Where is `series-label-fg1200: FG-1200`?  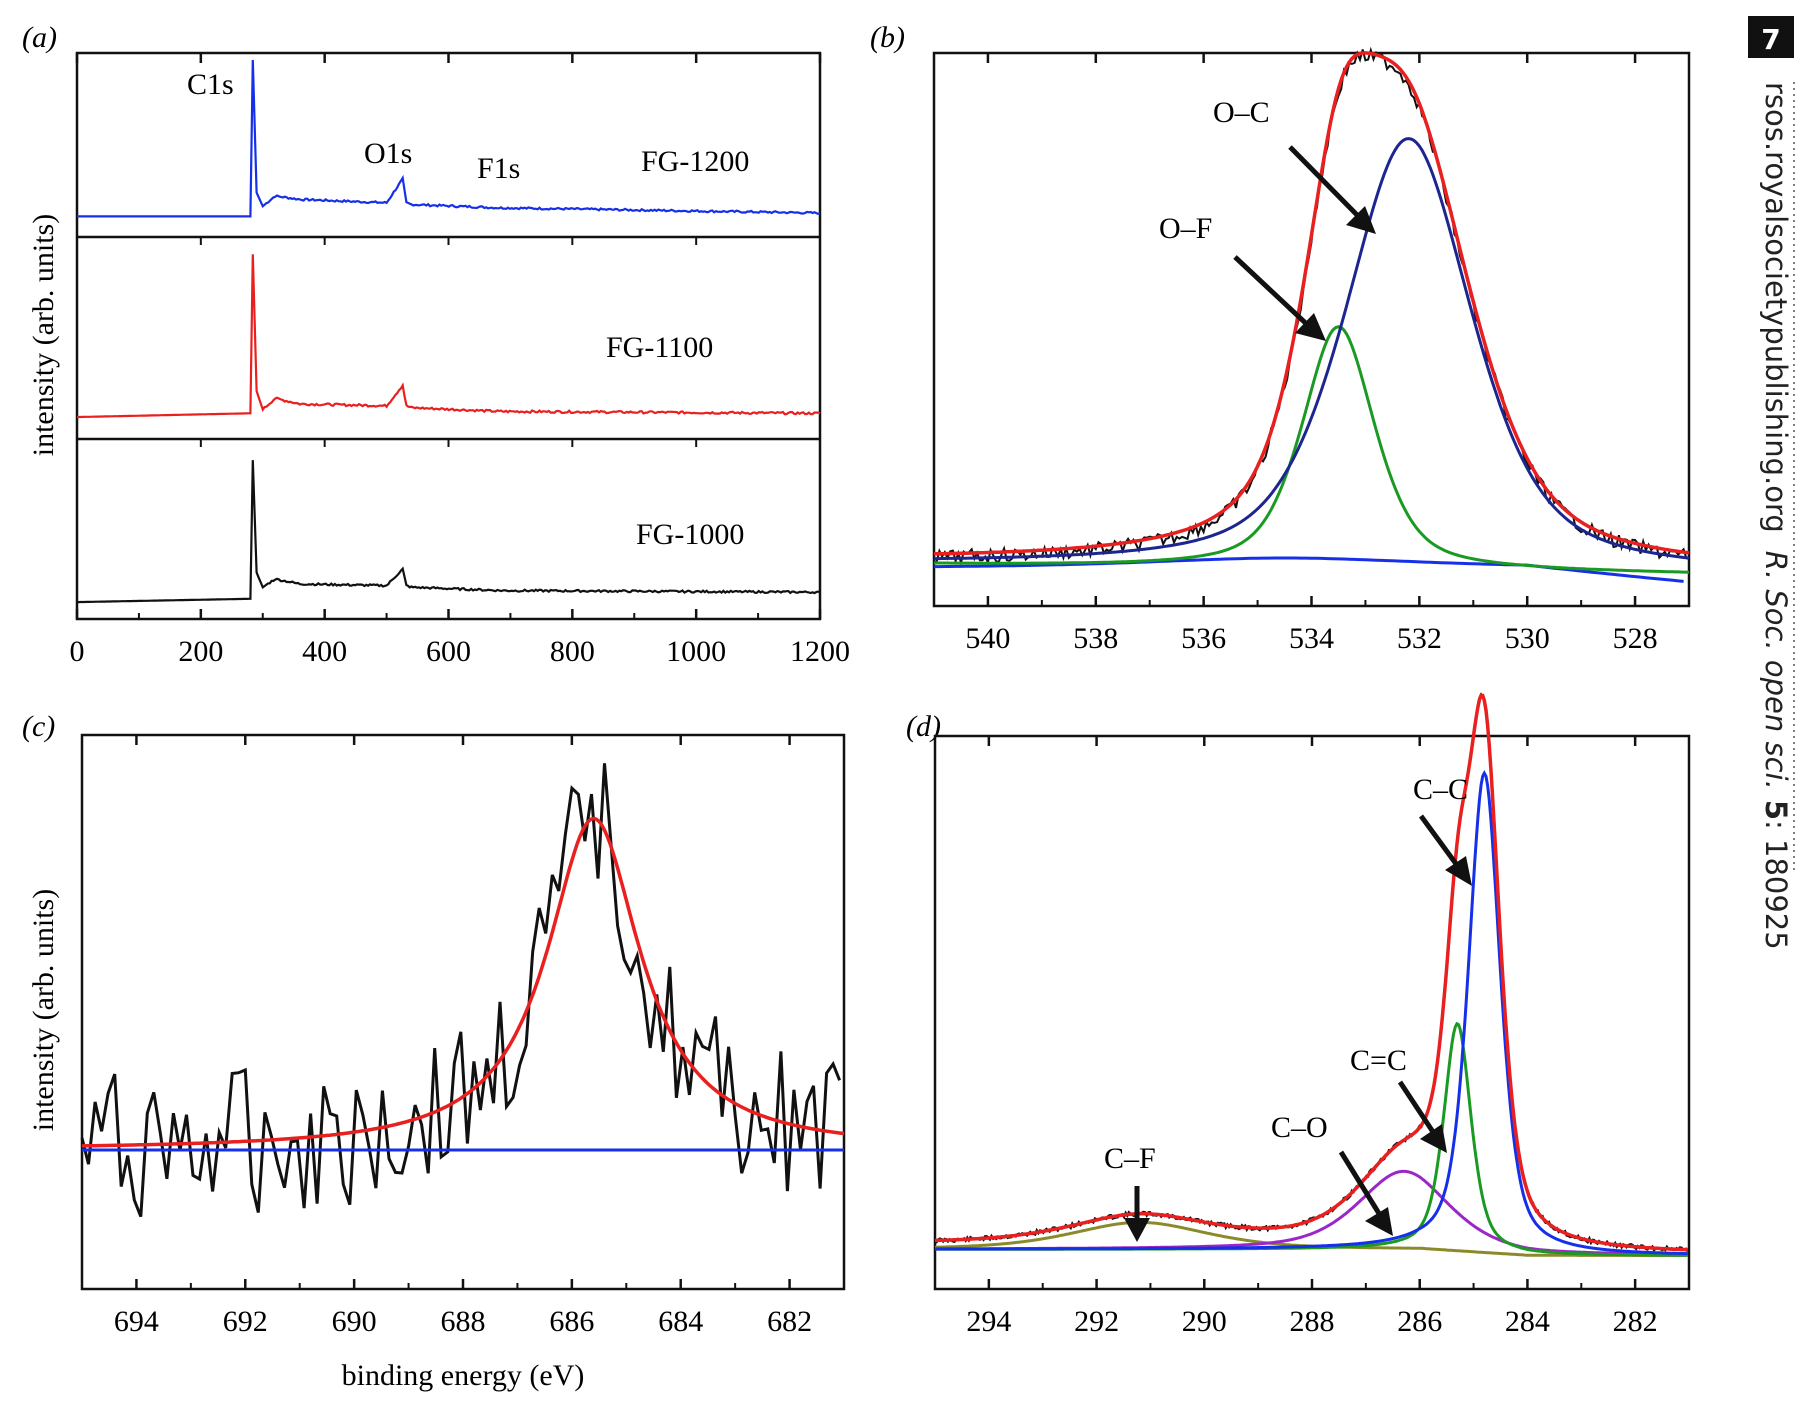 series-label-fg1200: FG-1200 is located at coordinates (695, 161).